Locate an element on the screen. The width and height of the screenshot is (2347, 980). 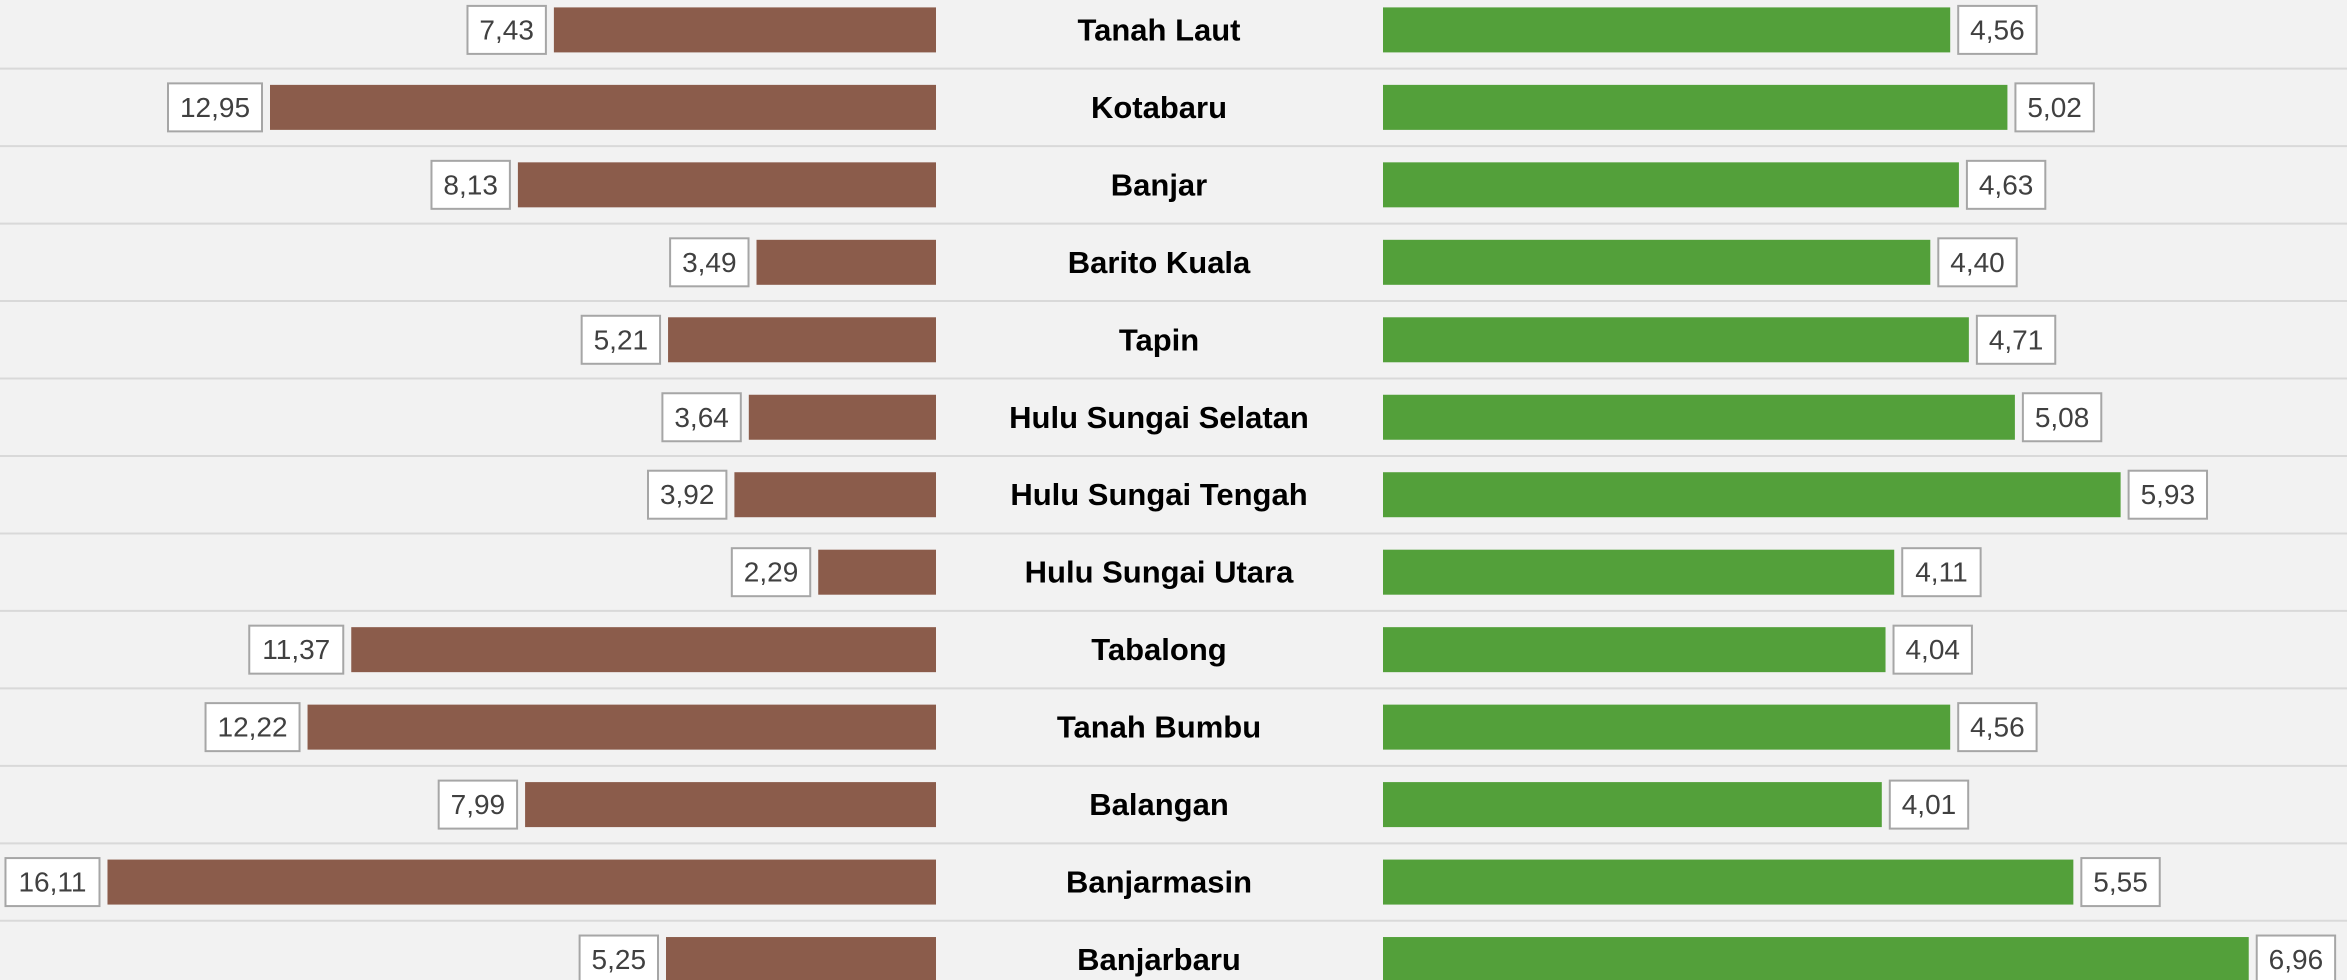
category-label: Hulu Sungai Selatan is located at coordinates (1159, 417).